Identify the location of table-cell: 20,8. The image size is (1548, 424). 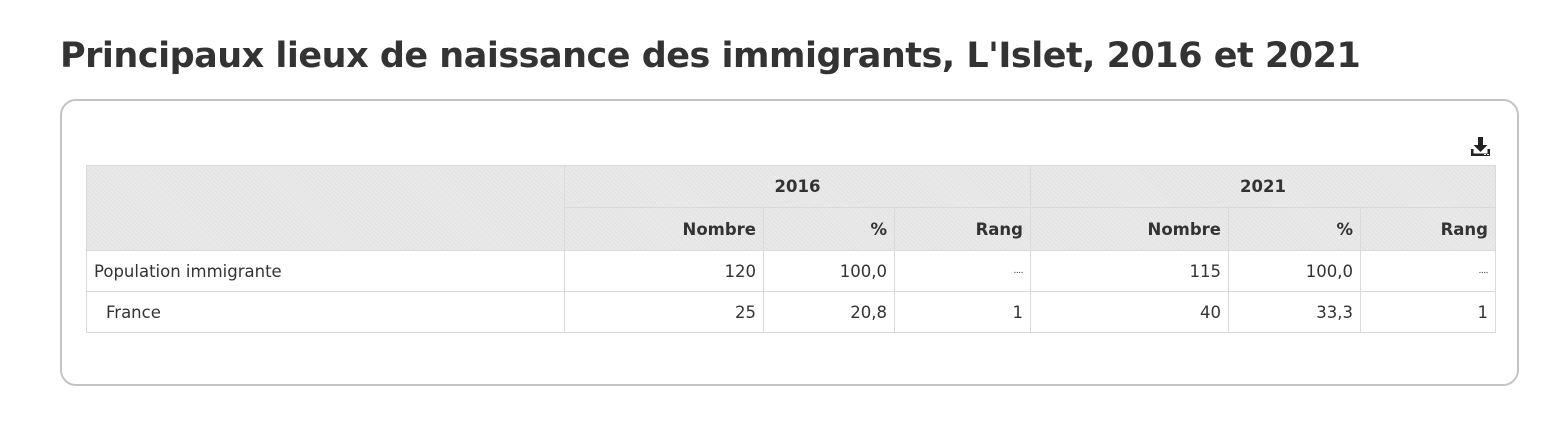
(829, 312).